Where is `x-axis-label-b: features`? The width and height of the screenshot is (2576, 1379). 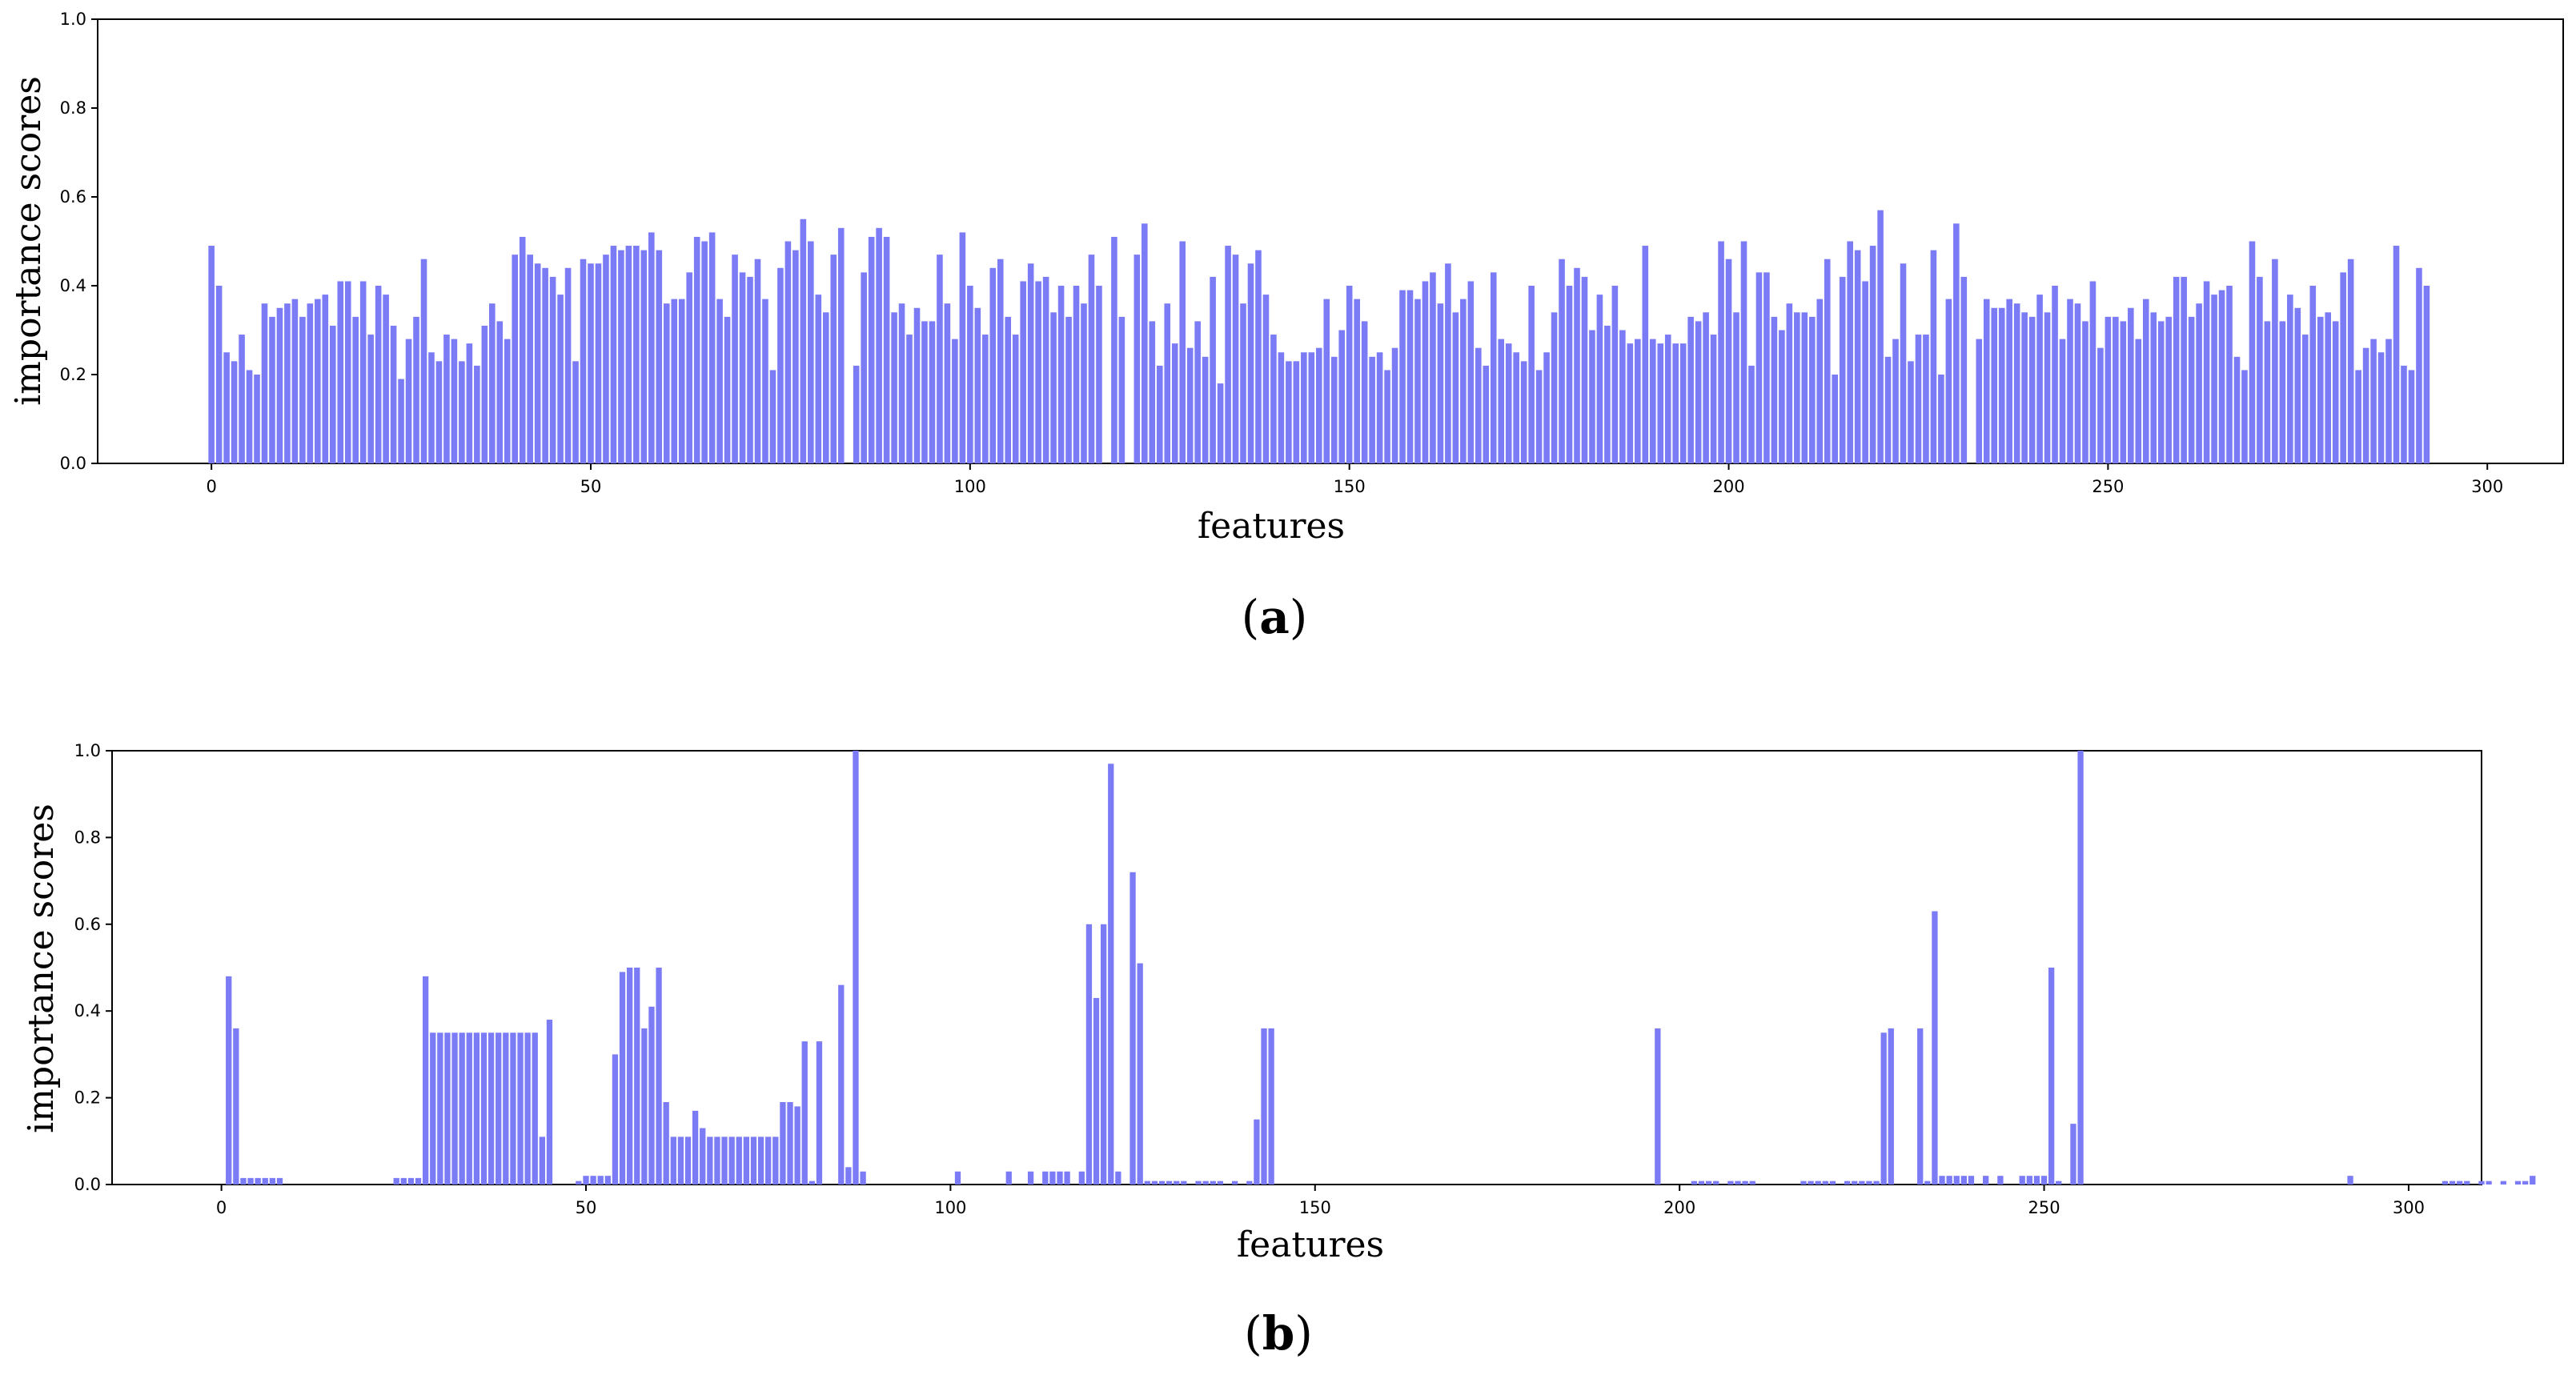 x-axis-label-b: features is located at coordinates (1310, 1245).